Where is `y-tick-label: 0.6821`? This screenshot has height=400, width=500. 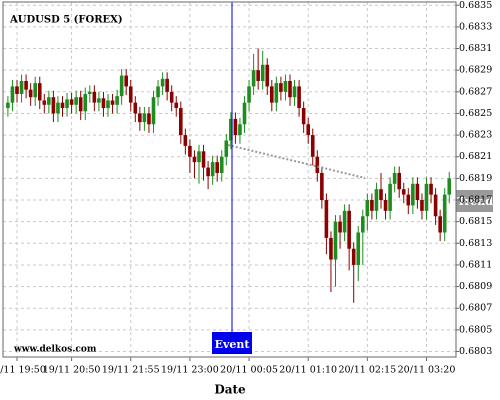 y-tick-label: 0.6821 is located at coordinates (475, 156).